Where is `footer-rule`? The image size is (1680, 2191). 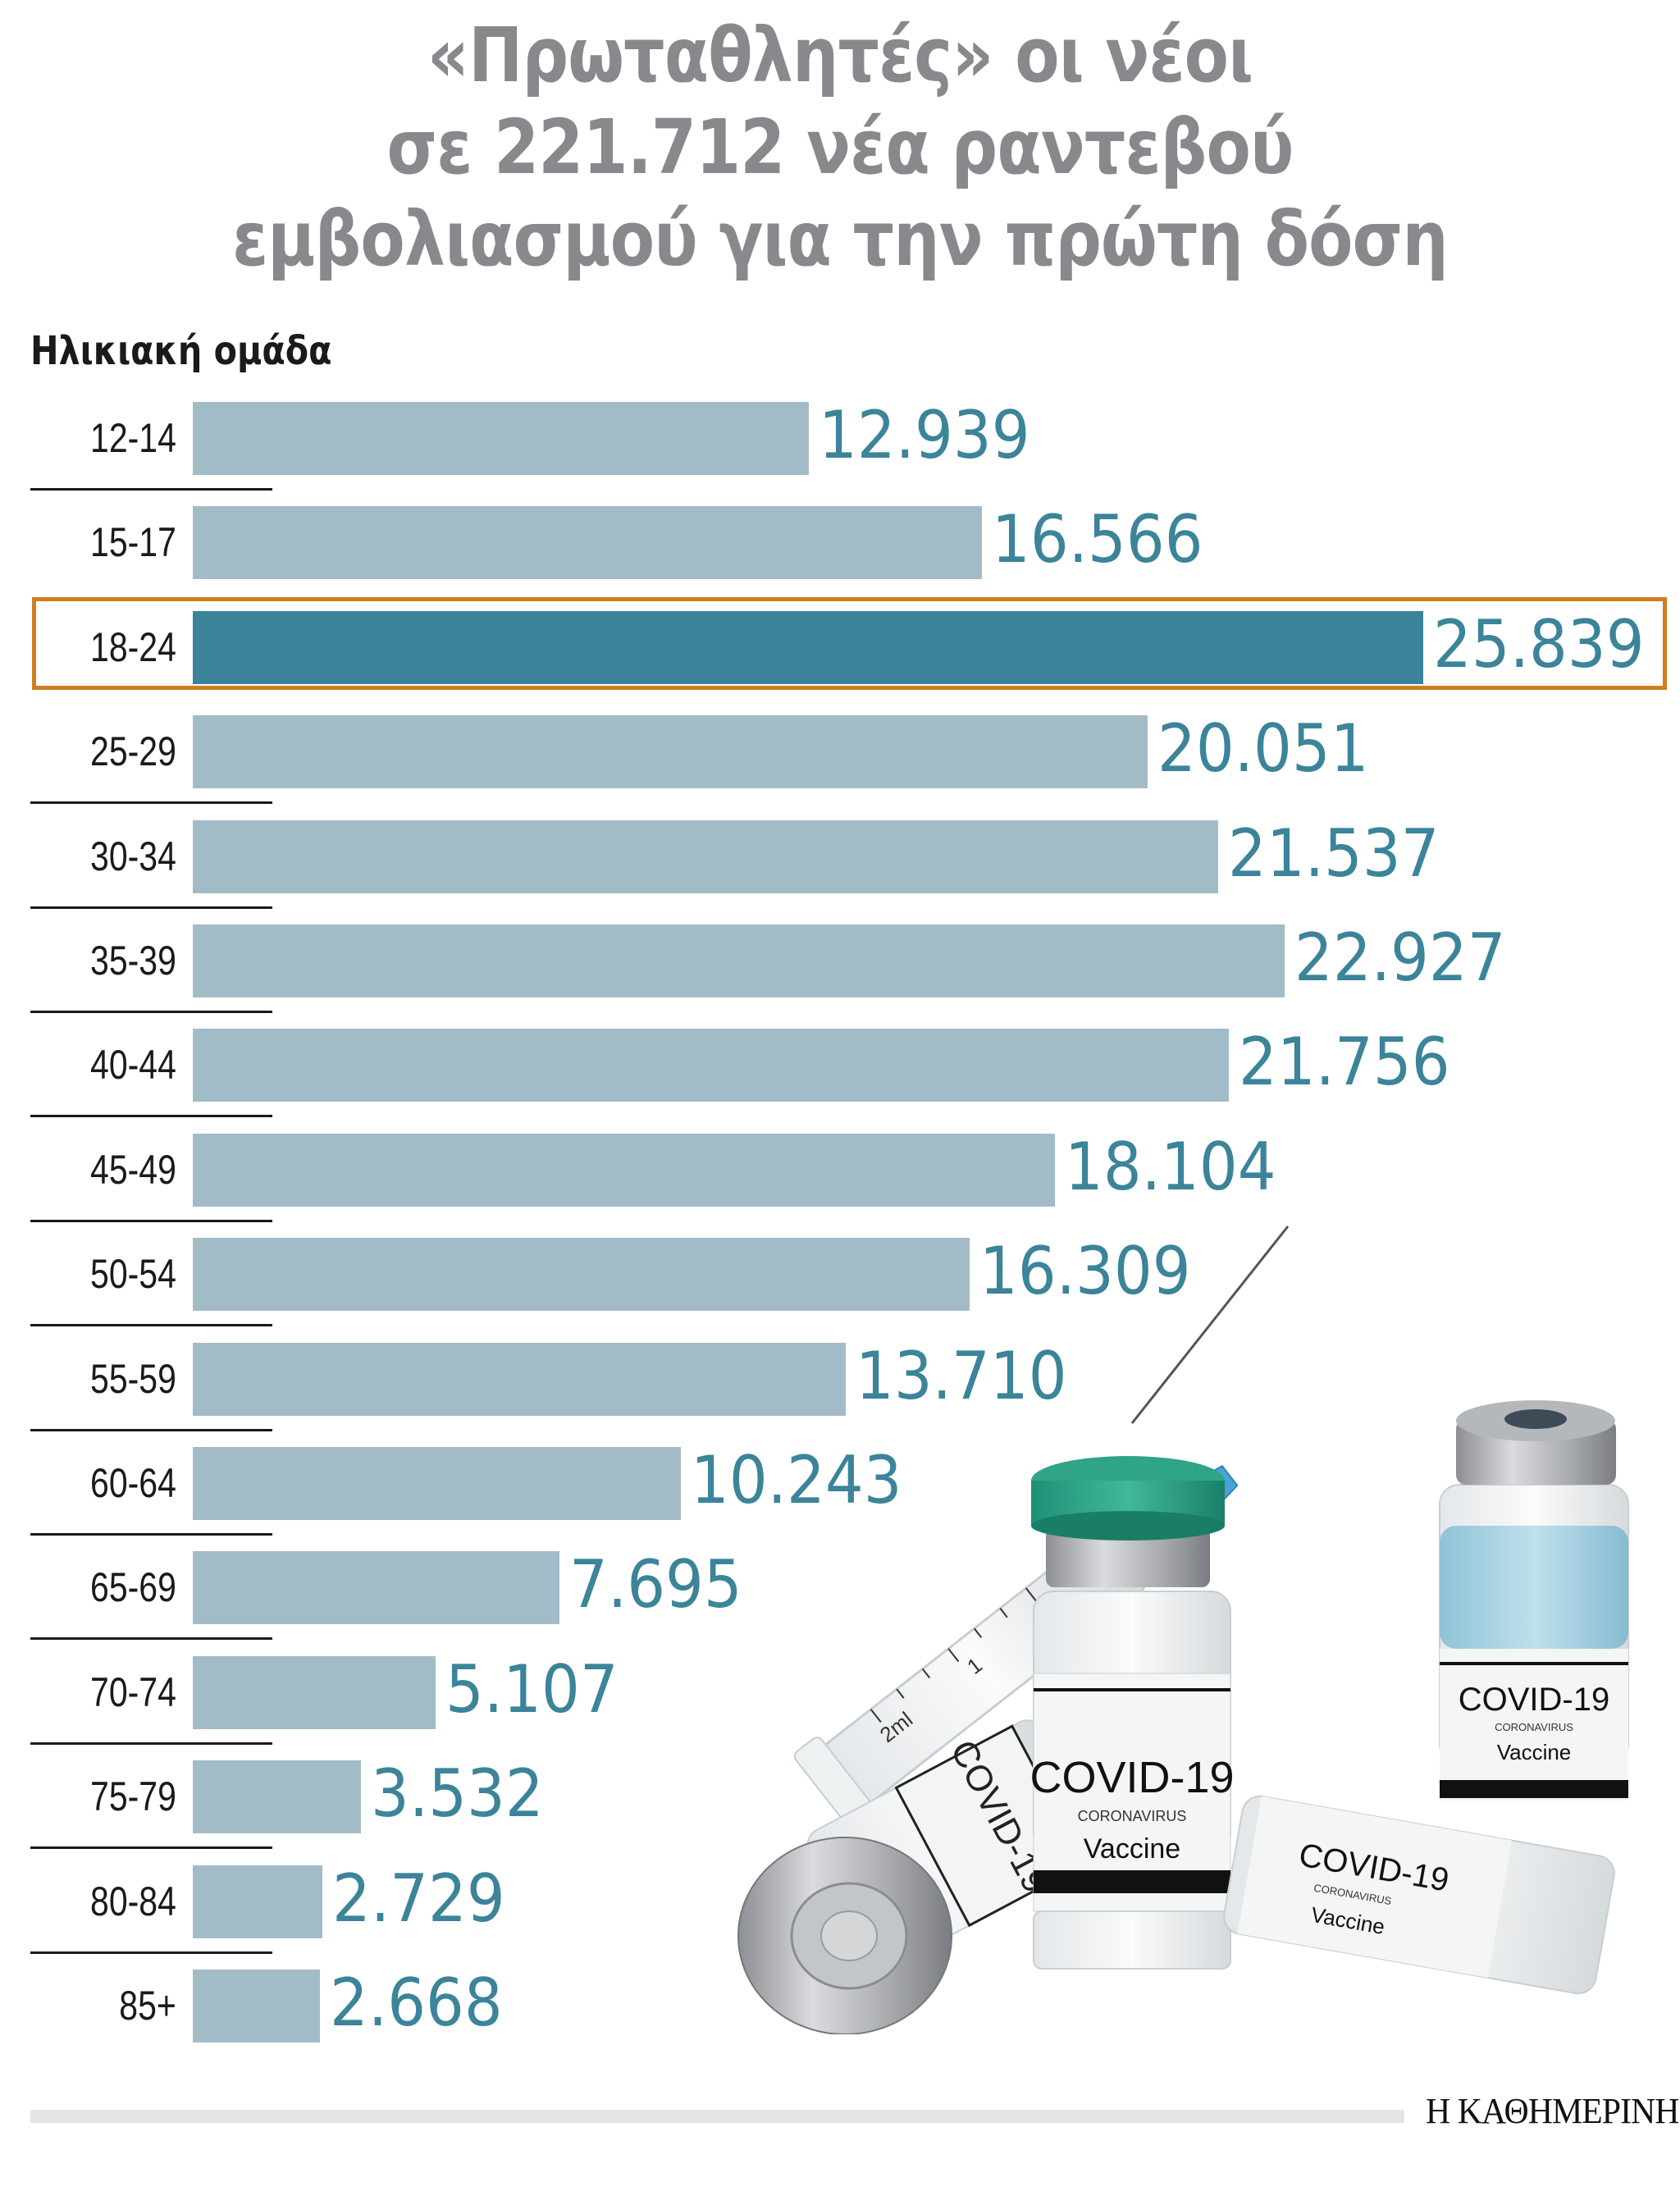
footer-rule is located at coordinates (717, 2117).